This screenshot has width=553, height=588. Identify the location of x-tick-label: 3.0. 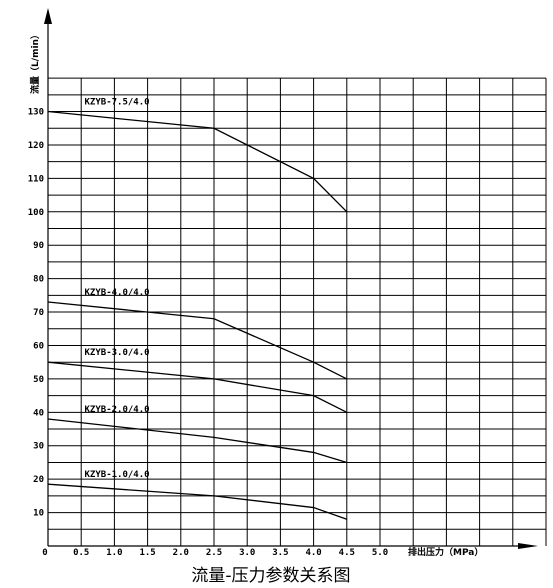
(247, 553).